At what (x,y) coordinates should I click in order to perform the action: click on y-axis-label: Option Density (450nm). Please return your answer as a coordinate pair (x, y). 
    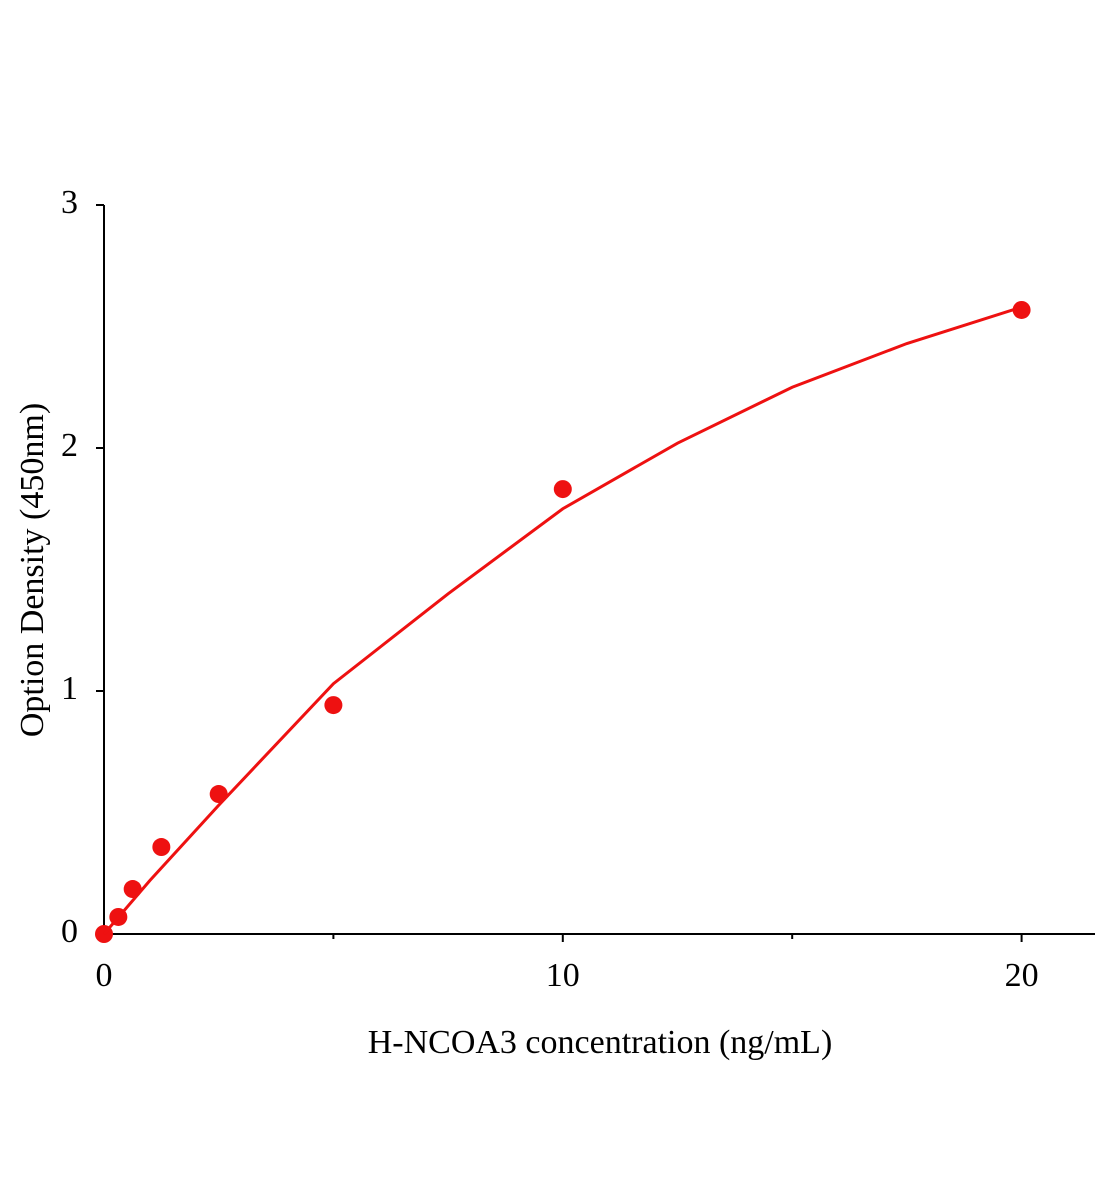
    Looking at the image, I should click on (32, 570).